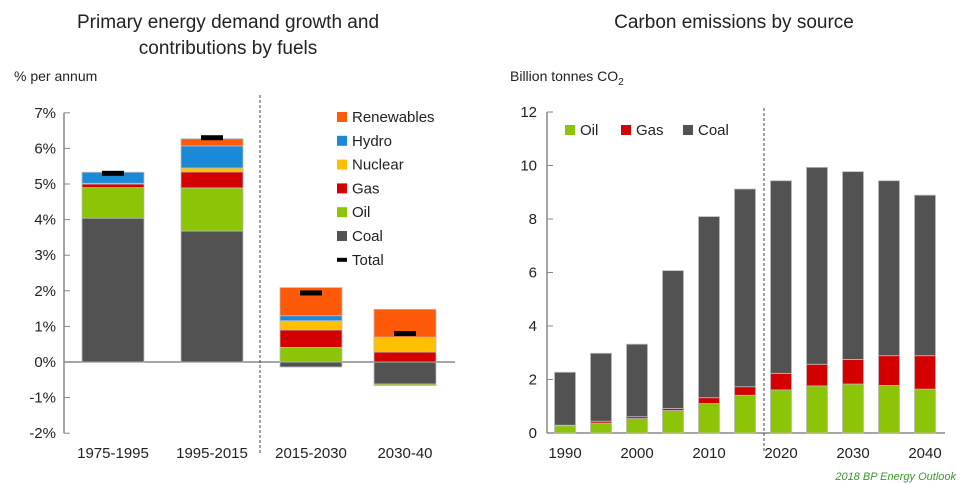  I want to click on legend-swatch-nuclear, so click(342, 164).